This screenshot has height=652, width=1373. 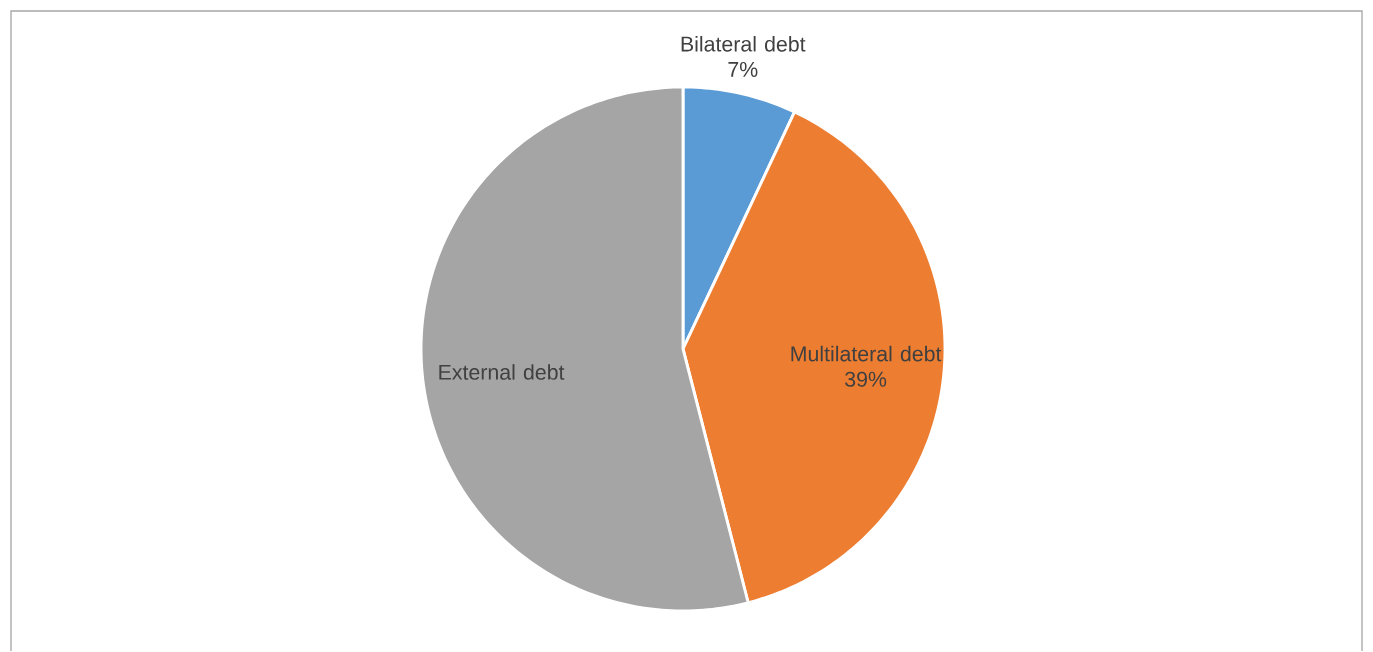 I want to click on slice-label: Multilateral debt, so click(x=866, y=353).